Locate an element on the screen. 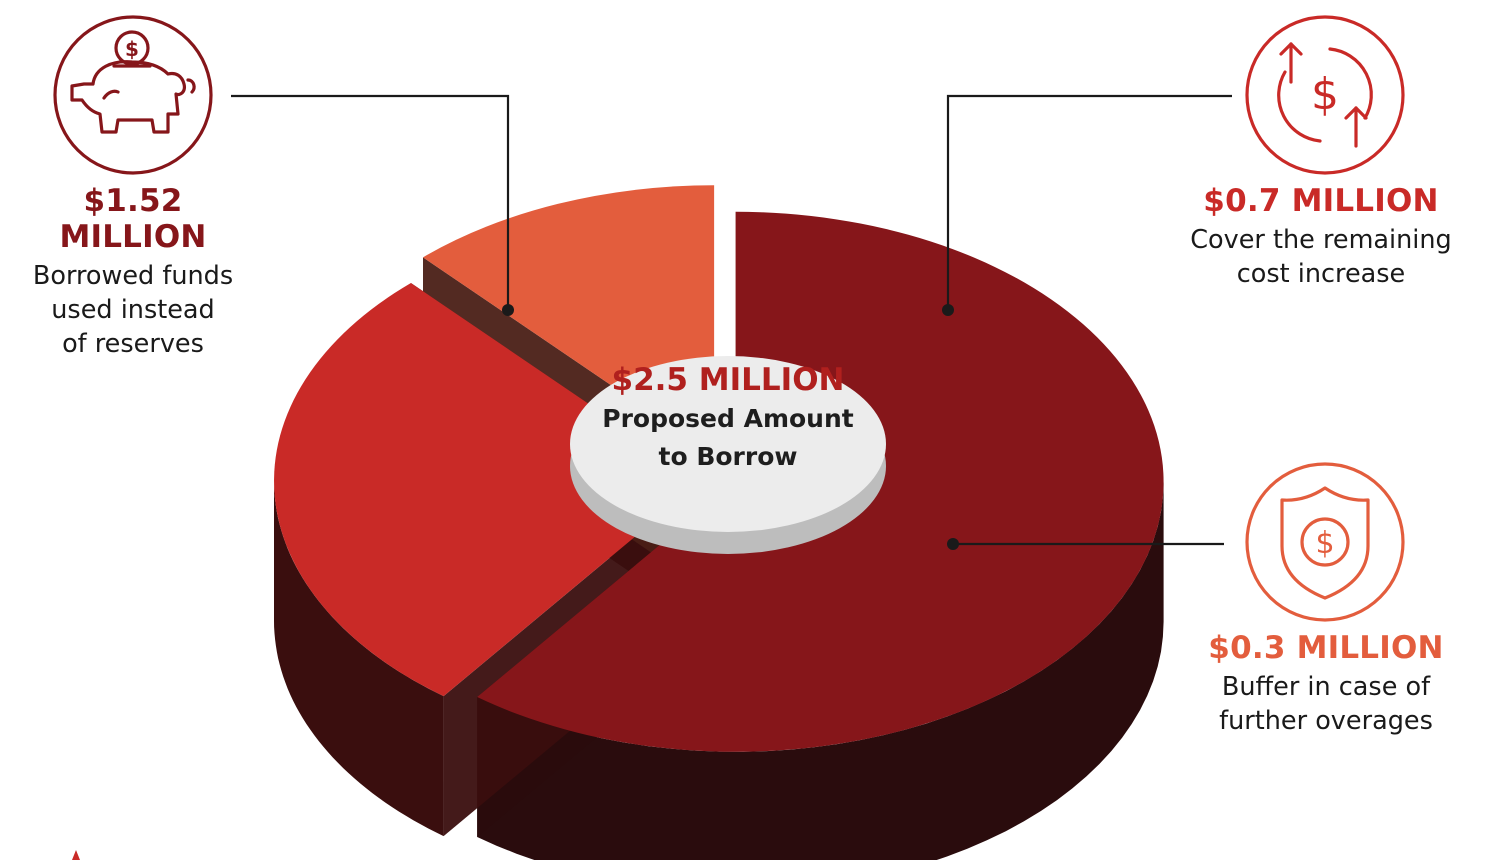 The width and height of the screenshot is (1486, 864). center-disc-top is located at coordinates (728, 444).